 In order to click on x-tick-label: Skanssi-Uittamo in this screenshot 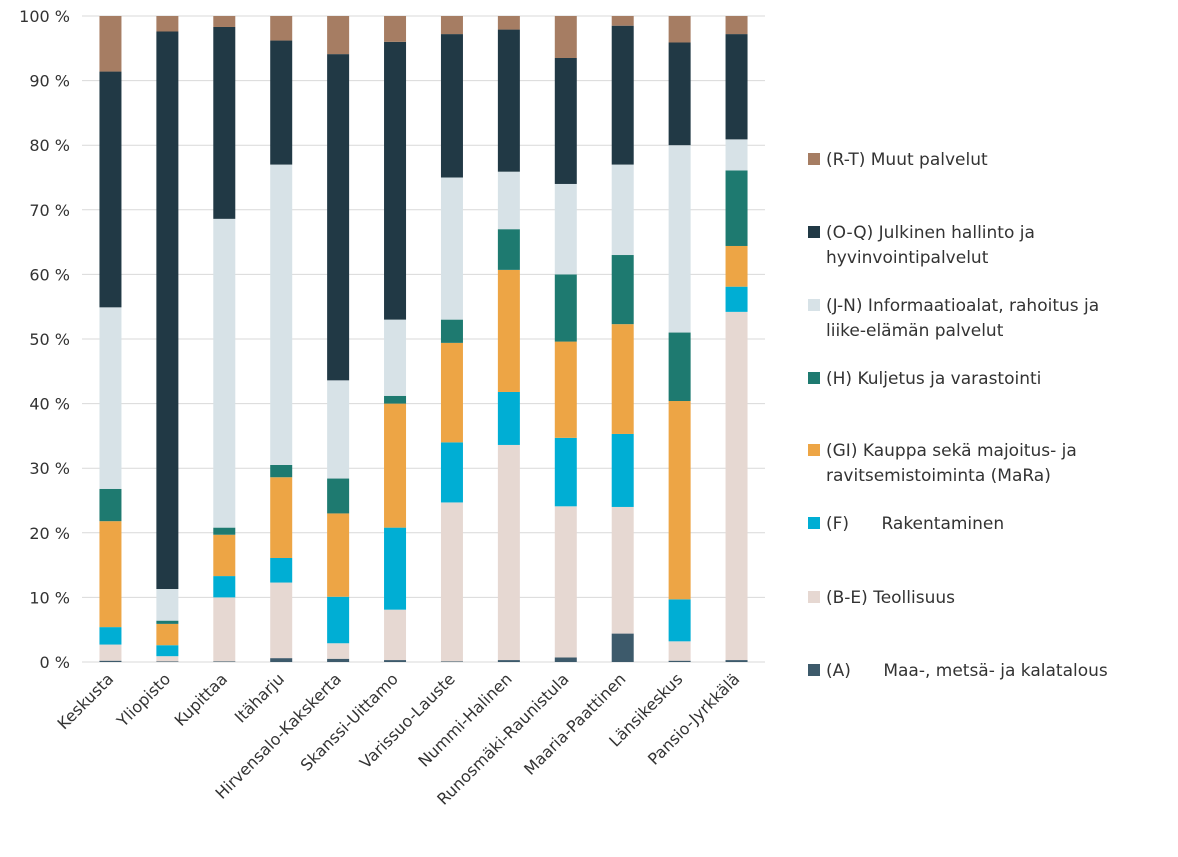, I will do `click(349, 721)`.